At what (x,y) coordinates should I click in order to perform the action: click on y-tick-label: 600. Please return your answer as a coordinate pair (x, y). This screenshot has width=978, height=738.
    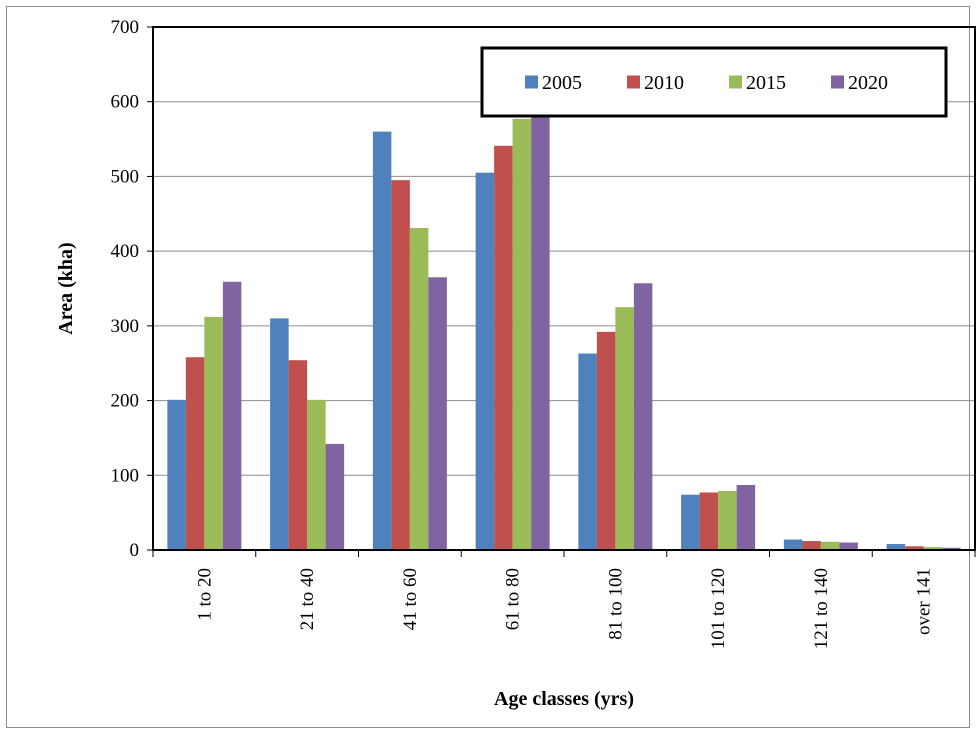
    Looking at the image, I should click on (125, 102).